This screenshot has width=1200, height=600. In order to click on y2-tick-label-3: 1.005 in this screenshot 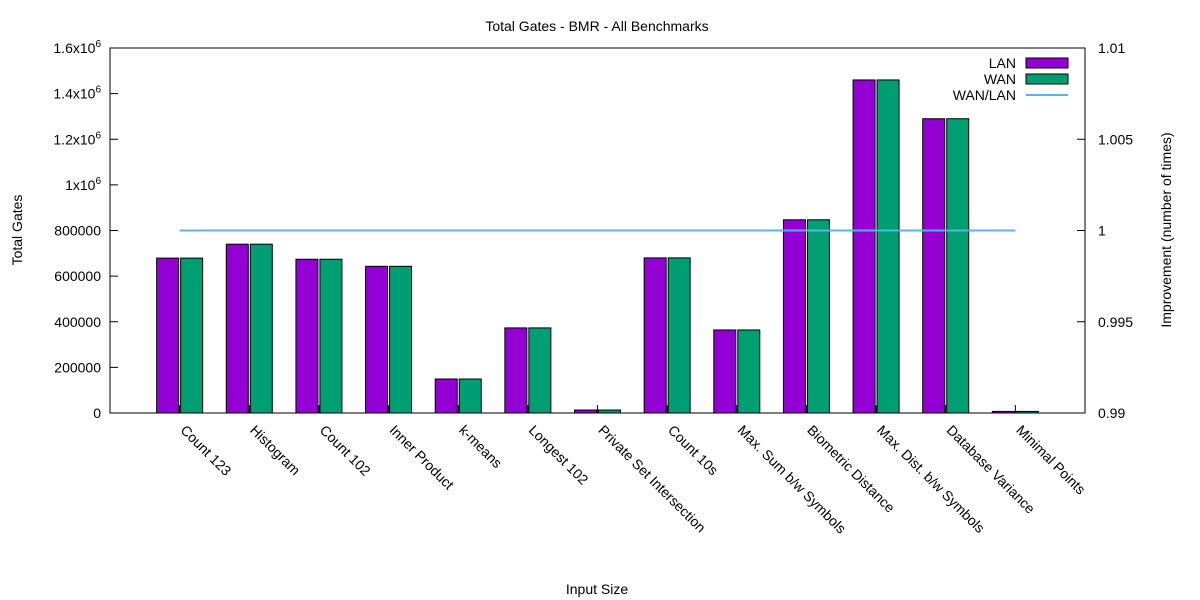, I will do `click(1115, 139)`.